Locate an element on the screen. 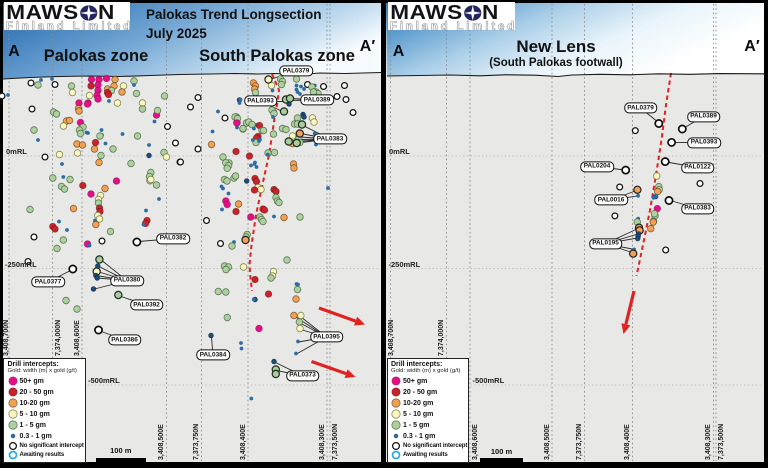  drill-intercept-tgt is located at coordinates (665, 162).